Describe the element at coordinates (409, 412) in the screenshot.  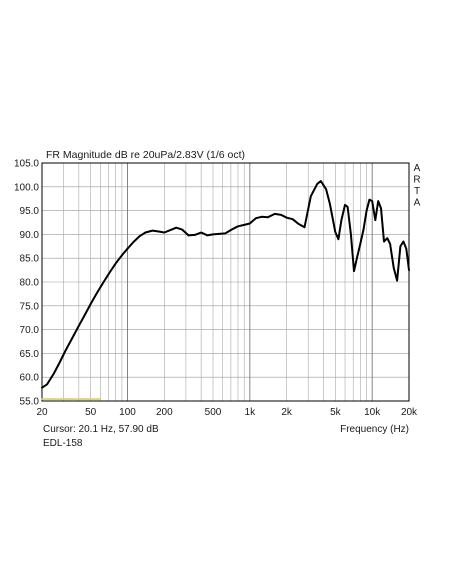
I see `x-tick-label: 20k` at that location.